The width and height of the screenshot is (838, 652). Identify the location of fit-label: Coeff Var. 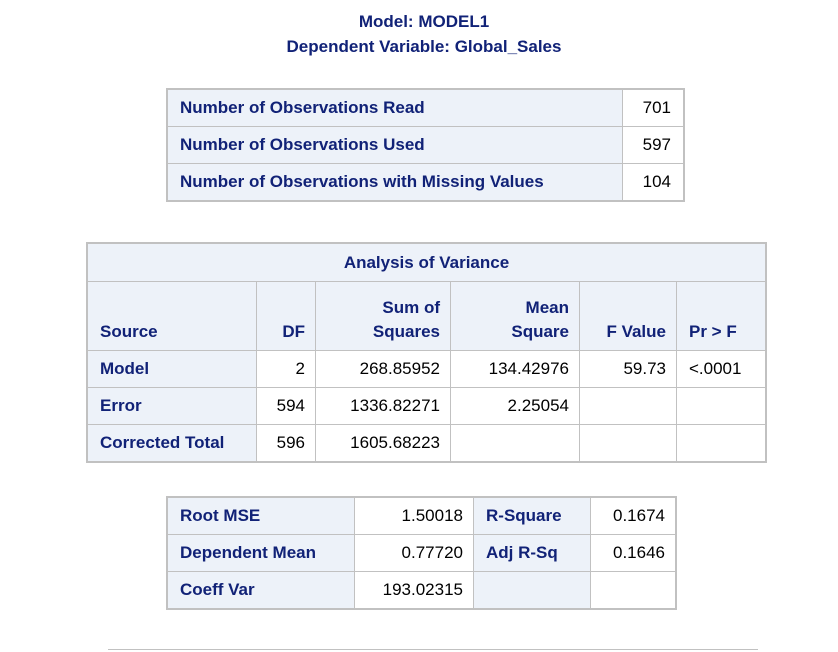
(260, 590).